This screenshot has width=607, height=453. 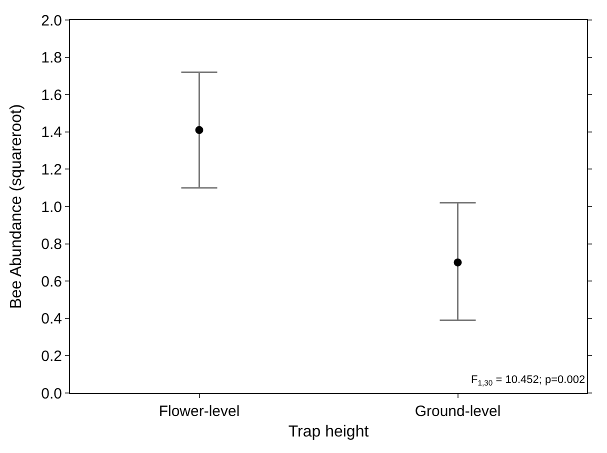 I want to click on x-tick-label: Flower-level, so click(x=199, y=411).